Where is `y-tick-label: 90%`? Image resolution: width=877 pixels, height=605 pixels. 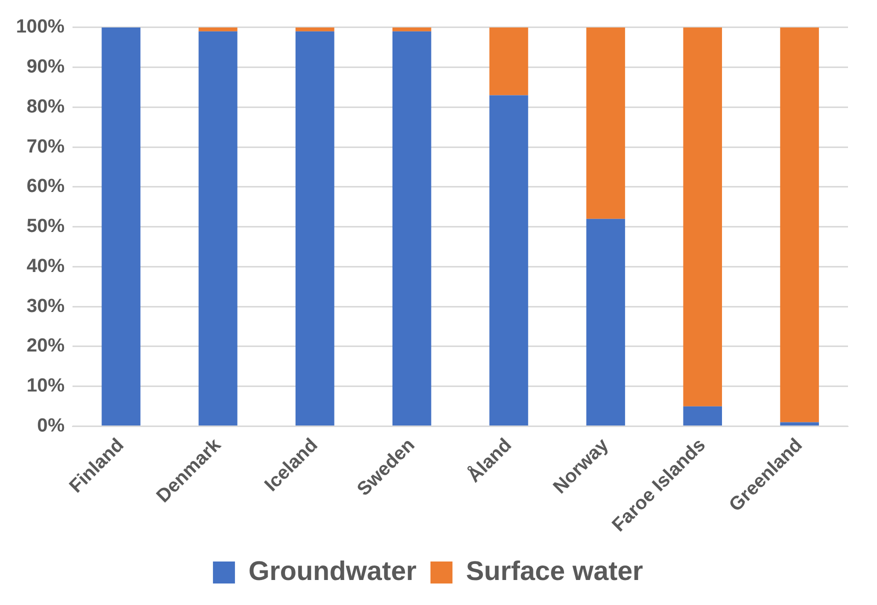 y-tick-label: 90% is located at coordinates (45, 67).